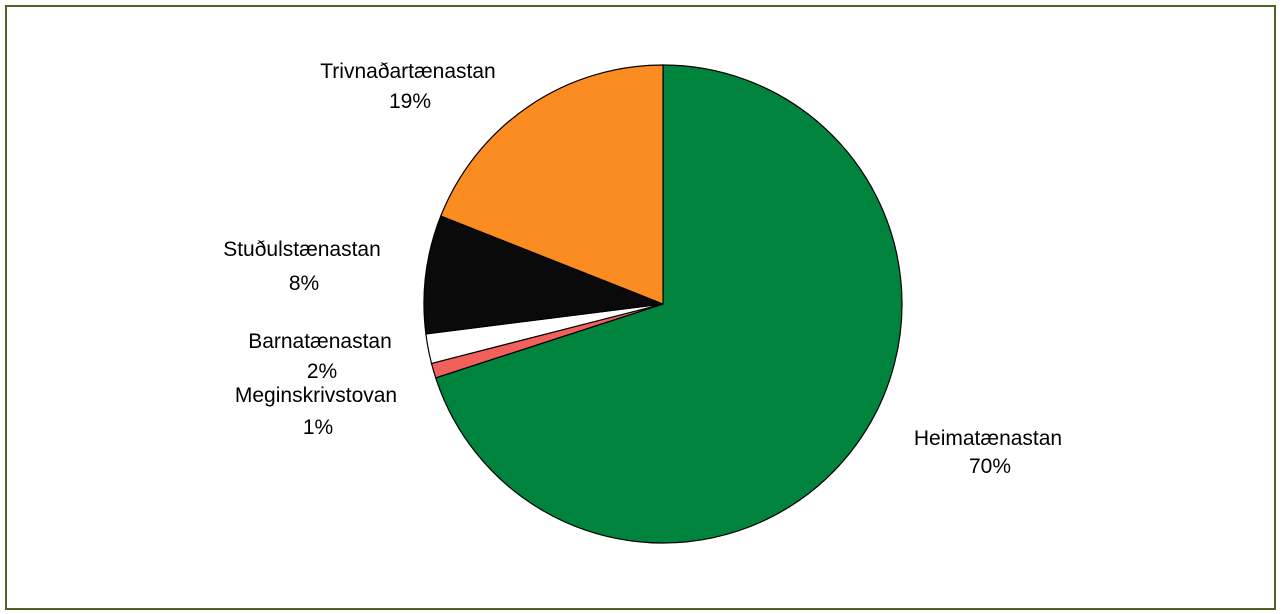 Image resolution: width=1285 pixels, height=614 pixels. What do you see at coordinates (410, 101) in the screenshot?
I see `slice-pct-trivnadartaenastan: 19%` at bounding box center [410, 101].